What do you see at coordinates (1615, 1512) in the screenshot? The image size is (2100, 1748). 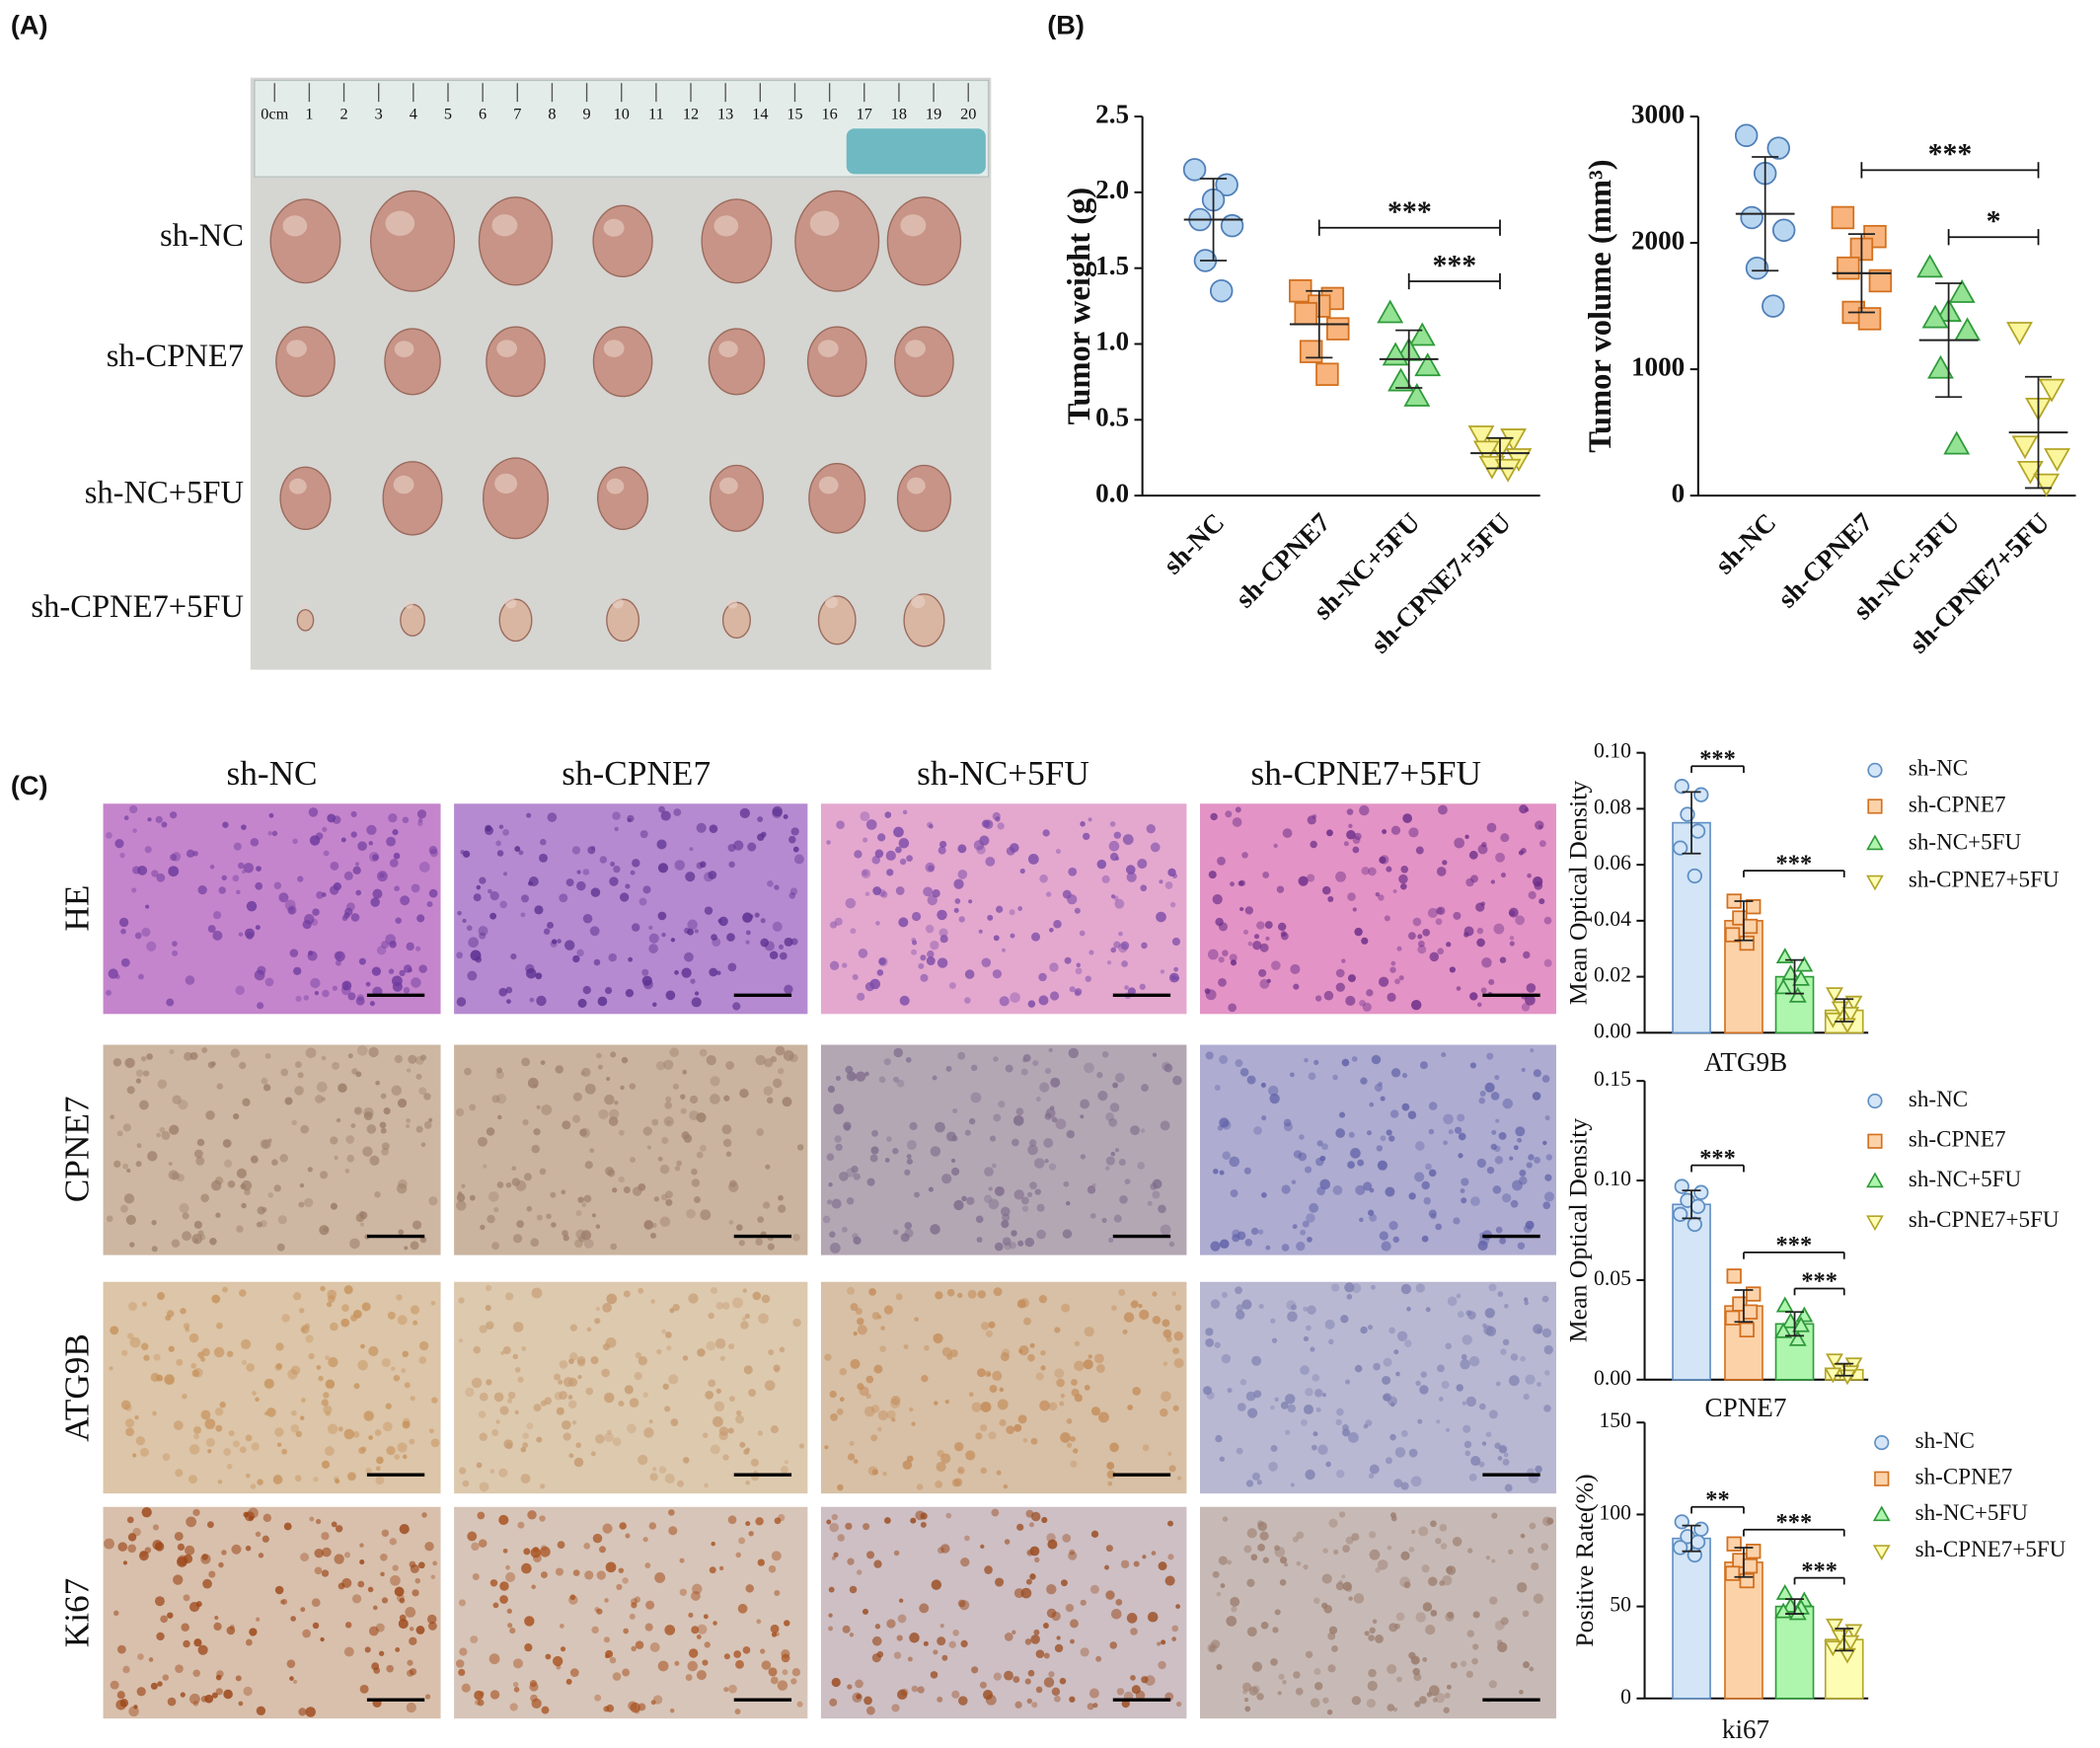 I see `y-tick-label: 100` at bounding box center [1615, 1512].